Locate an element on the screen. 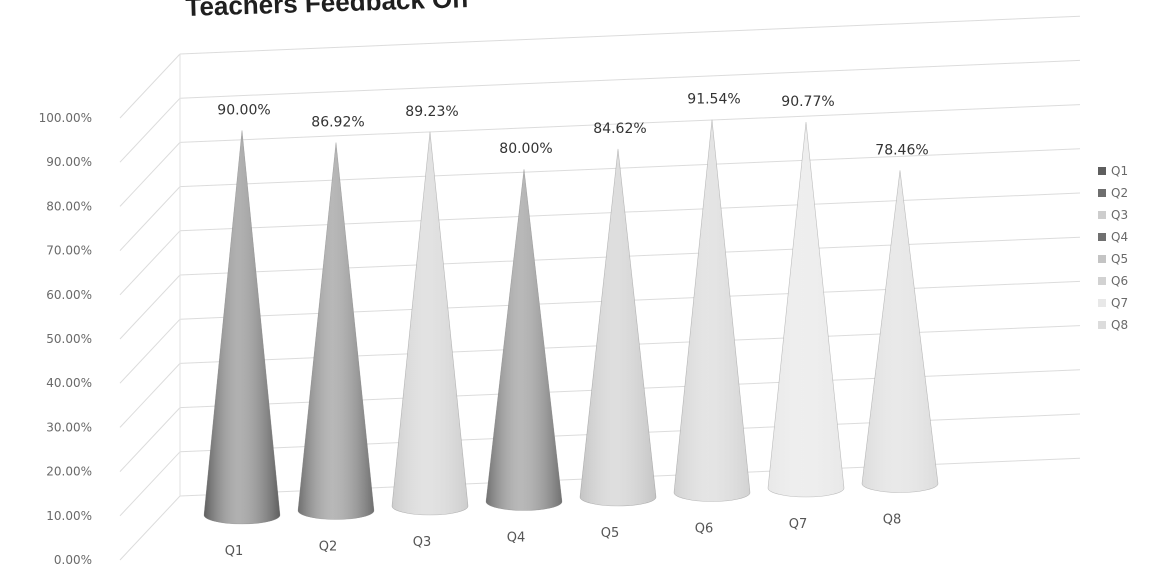 Image resolution: width=1172 pixels, height=565 pixels. cone-q4 is located at coordinates (524, 340).